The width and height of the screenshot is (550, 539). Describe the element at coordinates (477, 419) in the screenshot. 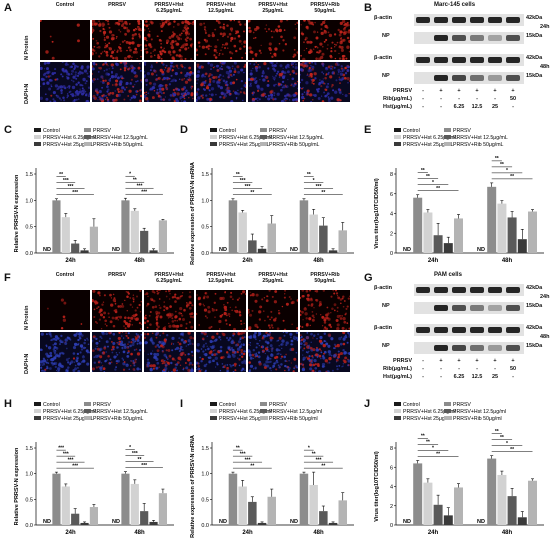

I see `legend-label: PRRSV+Rib 50μg/ml` at that location.